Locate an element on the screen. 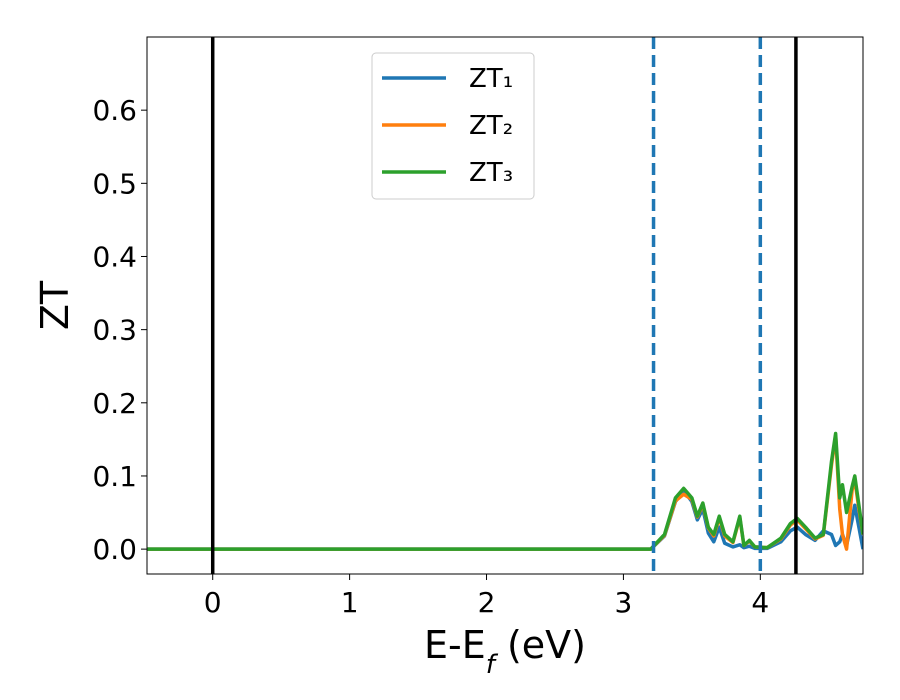 This screenshot has width=900, height=700. x-axis-label: E-Ef (eV) is located at coordinates (505, 651).